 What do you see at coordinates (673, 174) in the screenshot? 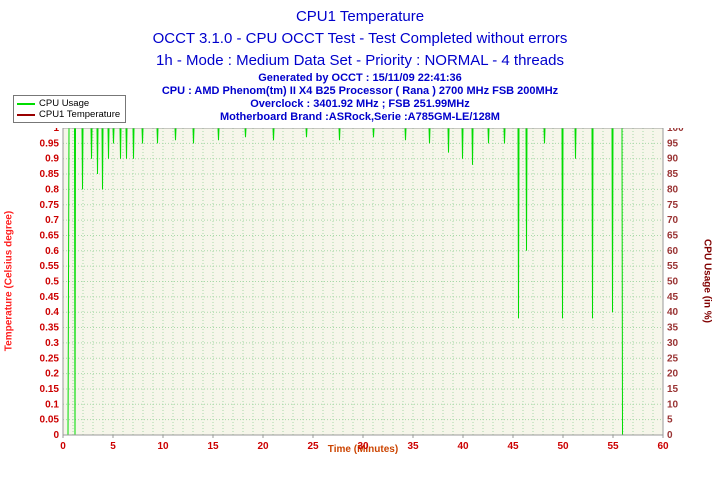
I see `svg-text: 85` at bounding box center [673, 174].